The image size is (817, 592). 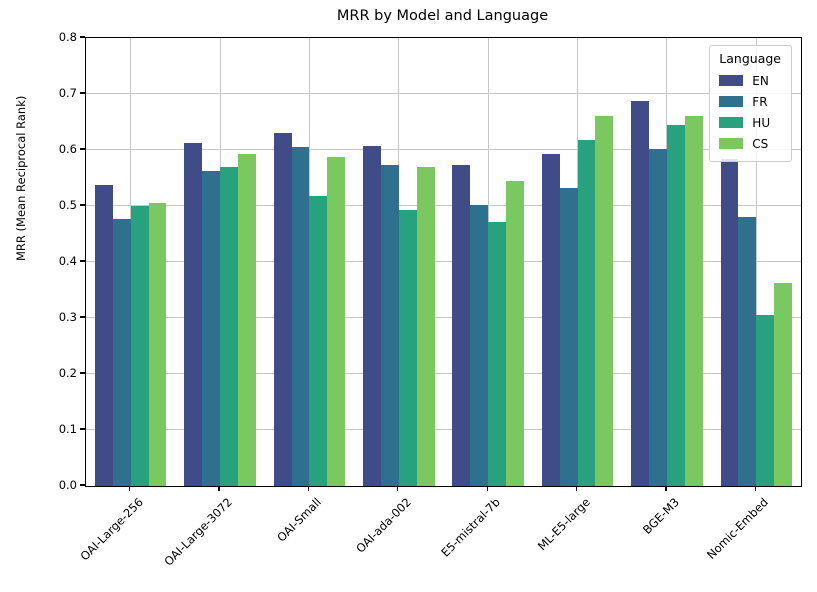 I want to click on x-tick-label-ML-E5-large: ML-E5-large, so click(x=563, y=524).